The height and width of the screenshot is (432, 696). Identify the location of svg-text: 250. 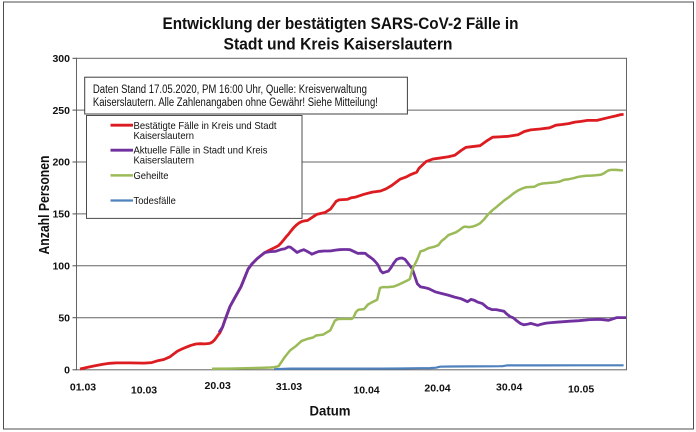
(61, 111).